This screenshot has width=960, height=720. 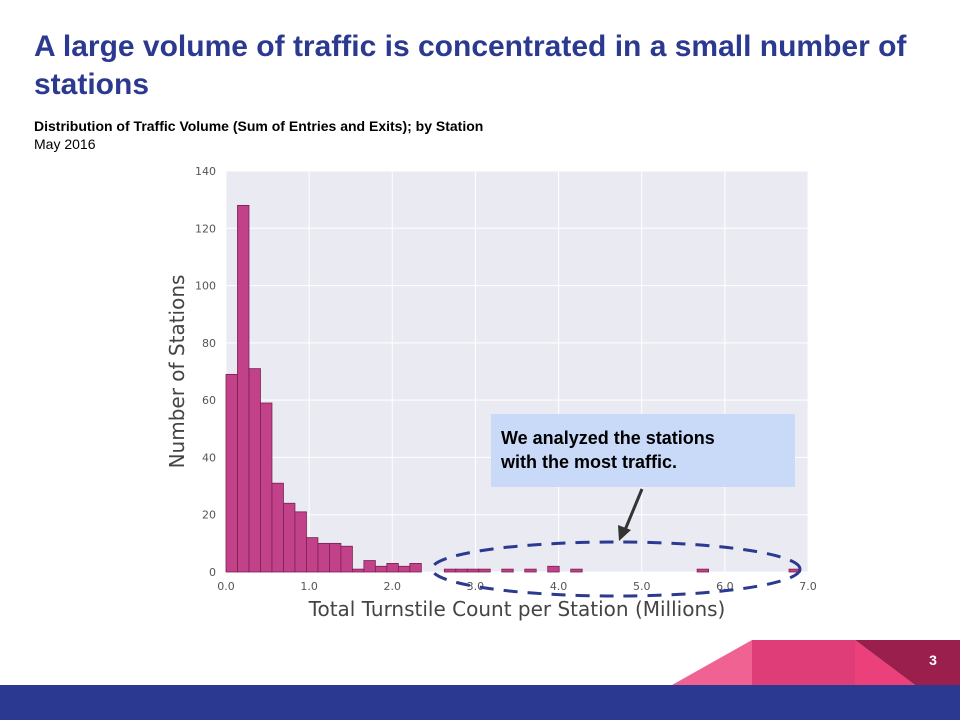 What do you see at coordinates (309, 586) in the screenshot?
I see `x-tick-label: 1.0` at bounding box center [309, 586].